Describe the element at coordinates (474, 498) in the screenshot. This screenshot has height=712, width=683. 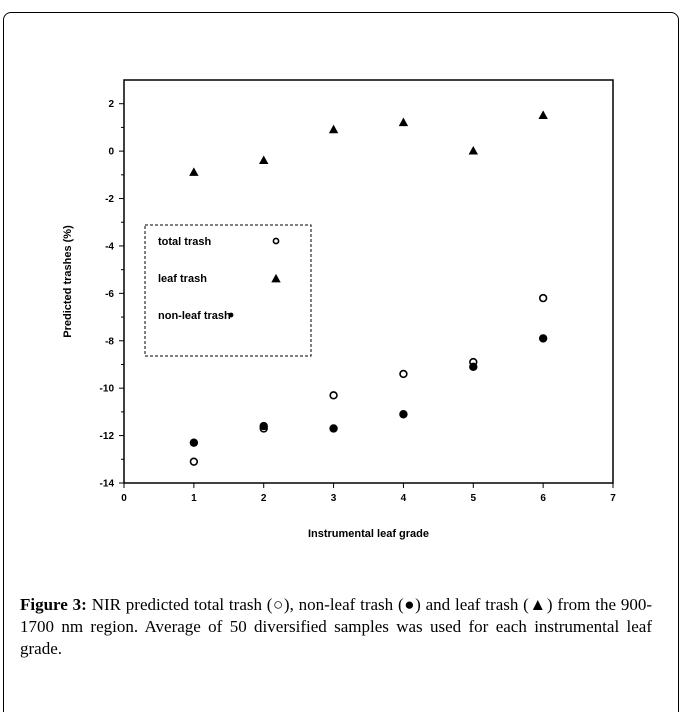
I see `x-tick-label: 5` at that location.